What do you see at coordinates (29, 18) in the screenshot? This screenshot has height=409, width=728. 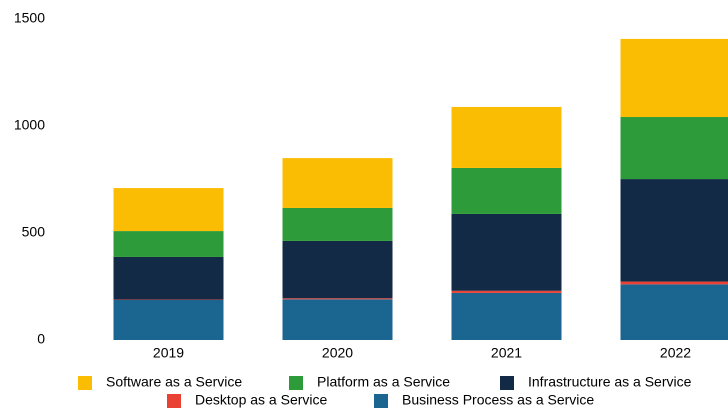 I see `y-tick-label: 1500` at bounding box center [29, 18].